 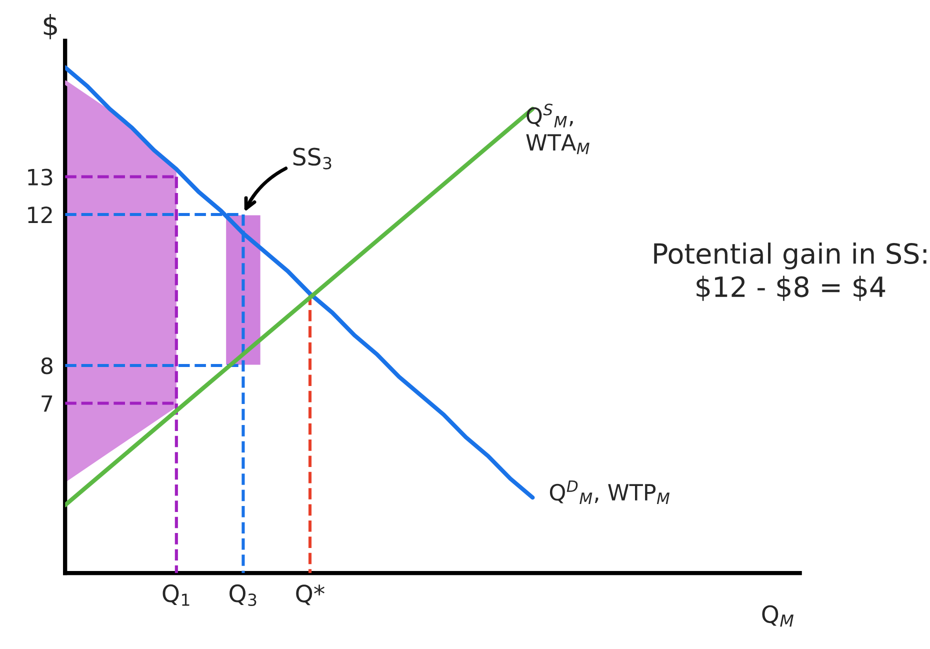 What do you see at coordinates (610, 492) in the screenshot?
I see `annotation: Q$^{D}$$_{M}$, WTP$_{M}$` at bounding box center [610, 492].